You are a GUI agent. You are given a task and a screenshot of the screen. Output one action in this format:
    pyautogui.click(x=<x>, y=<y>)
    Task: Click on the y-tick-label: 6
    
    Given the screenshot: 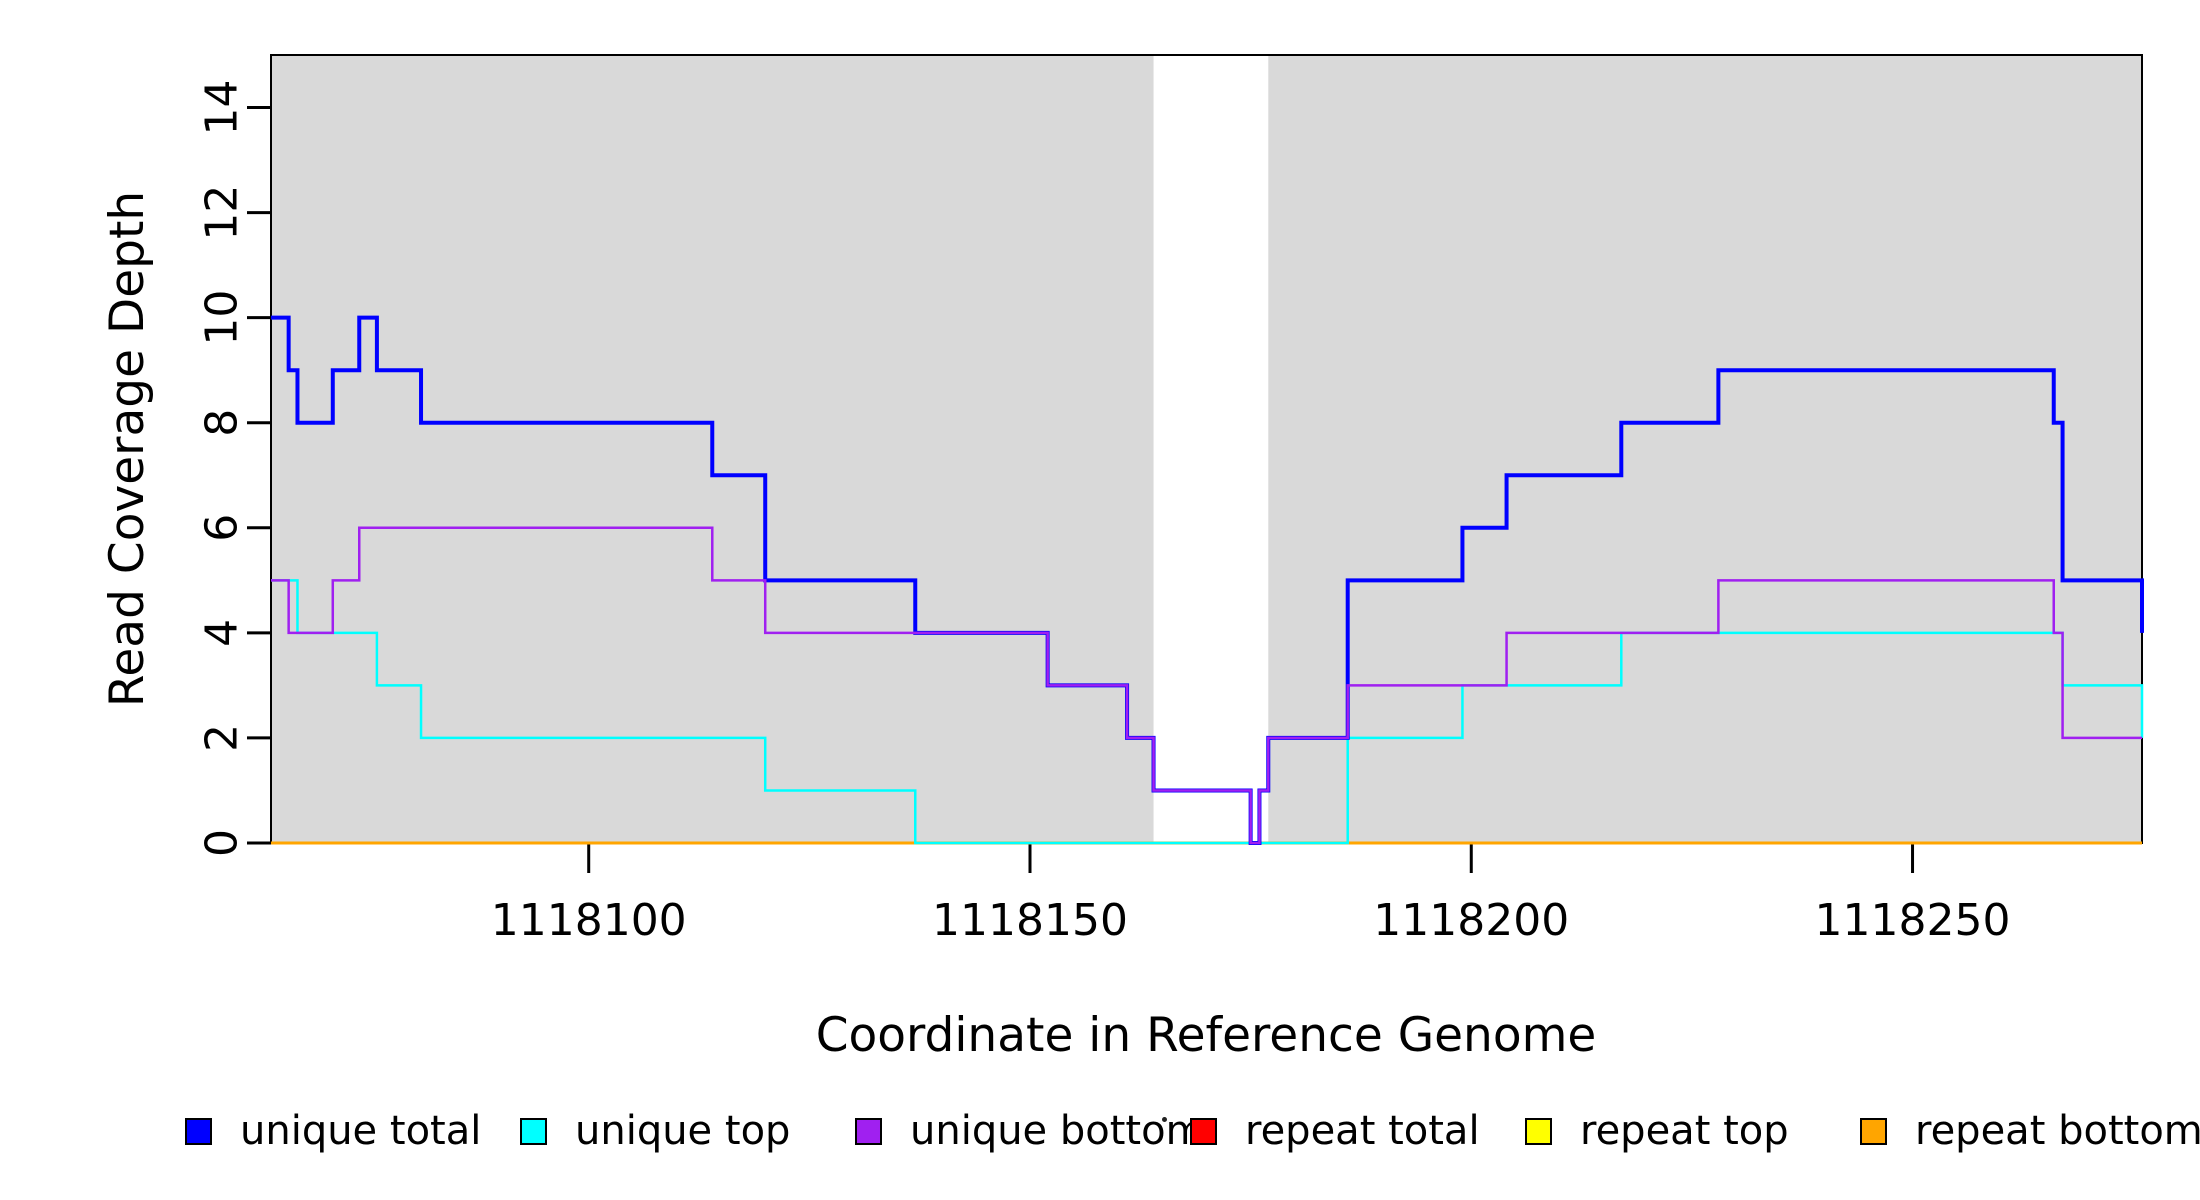 What is the action you would take?
    pyautogui.click(x=222, y=528)
    